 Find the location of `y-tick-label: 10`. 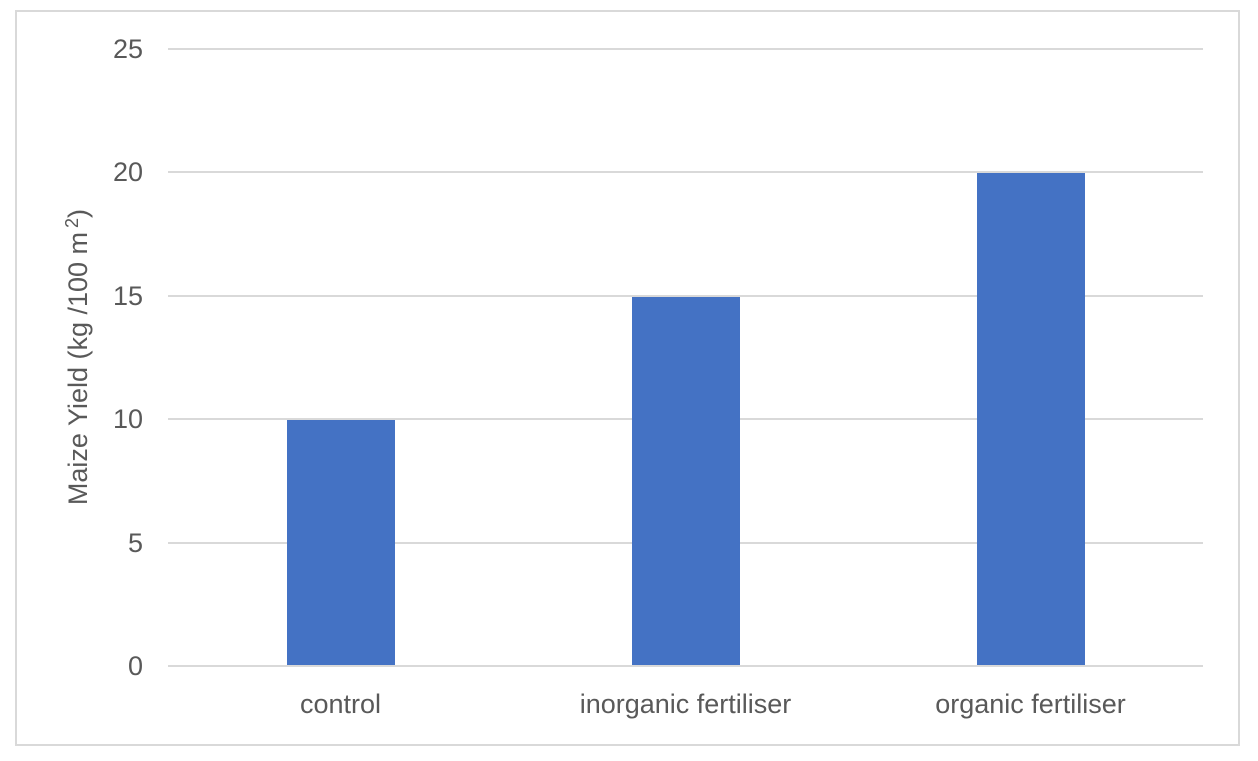

y-tick-label: 10 is located at coordinates (127, 419).